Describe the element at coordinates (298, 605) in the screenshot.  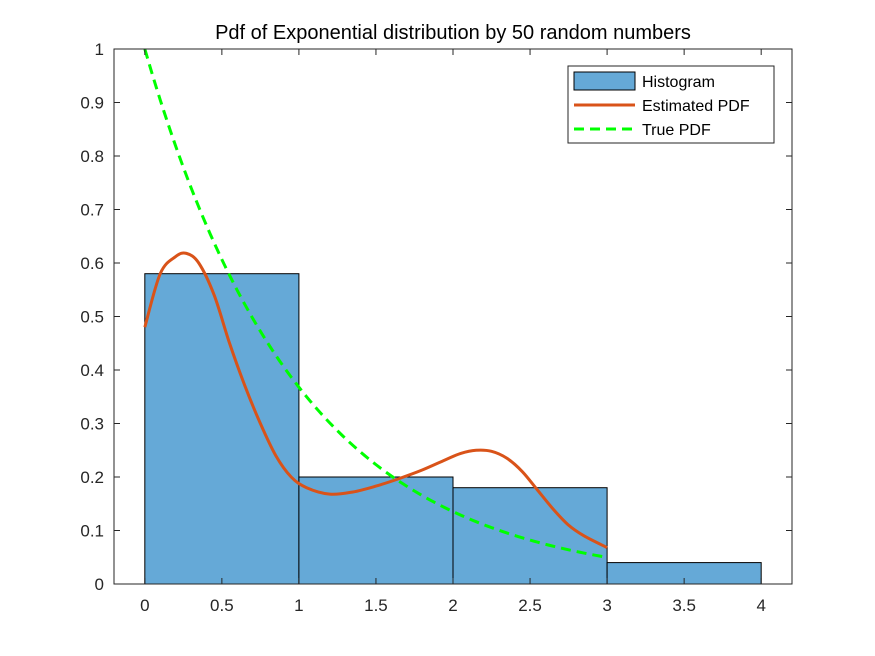
I see `x-tick-label-2: 1` at that location.